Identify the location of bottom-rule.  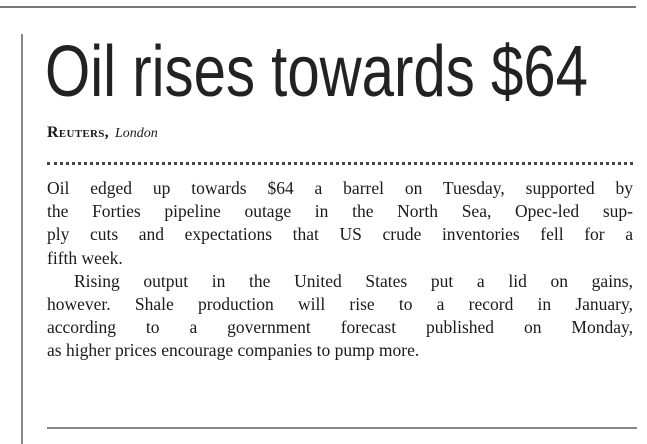
(342, 428).